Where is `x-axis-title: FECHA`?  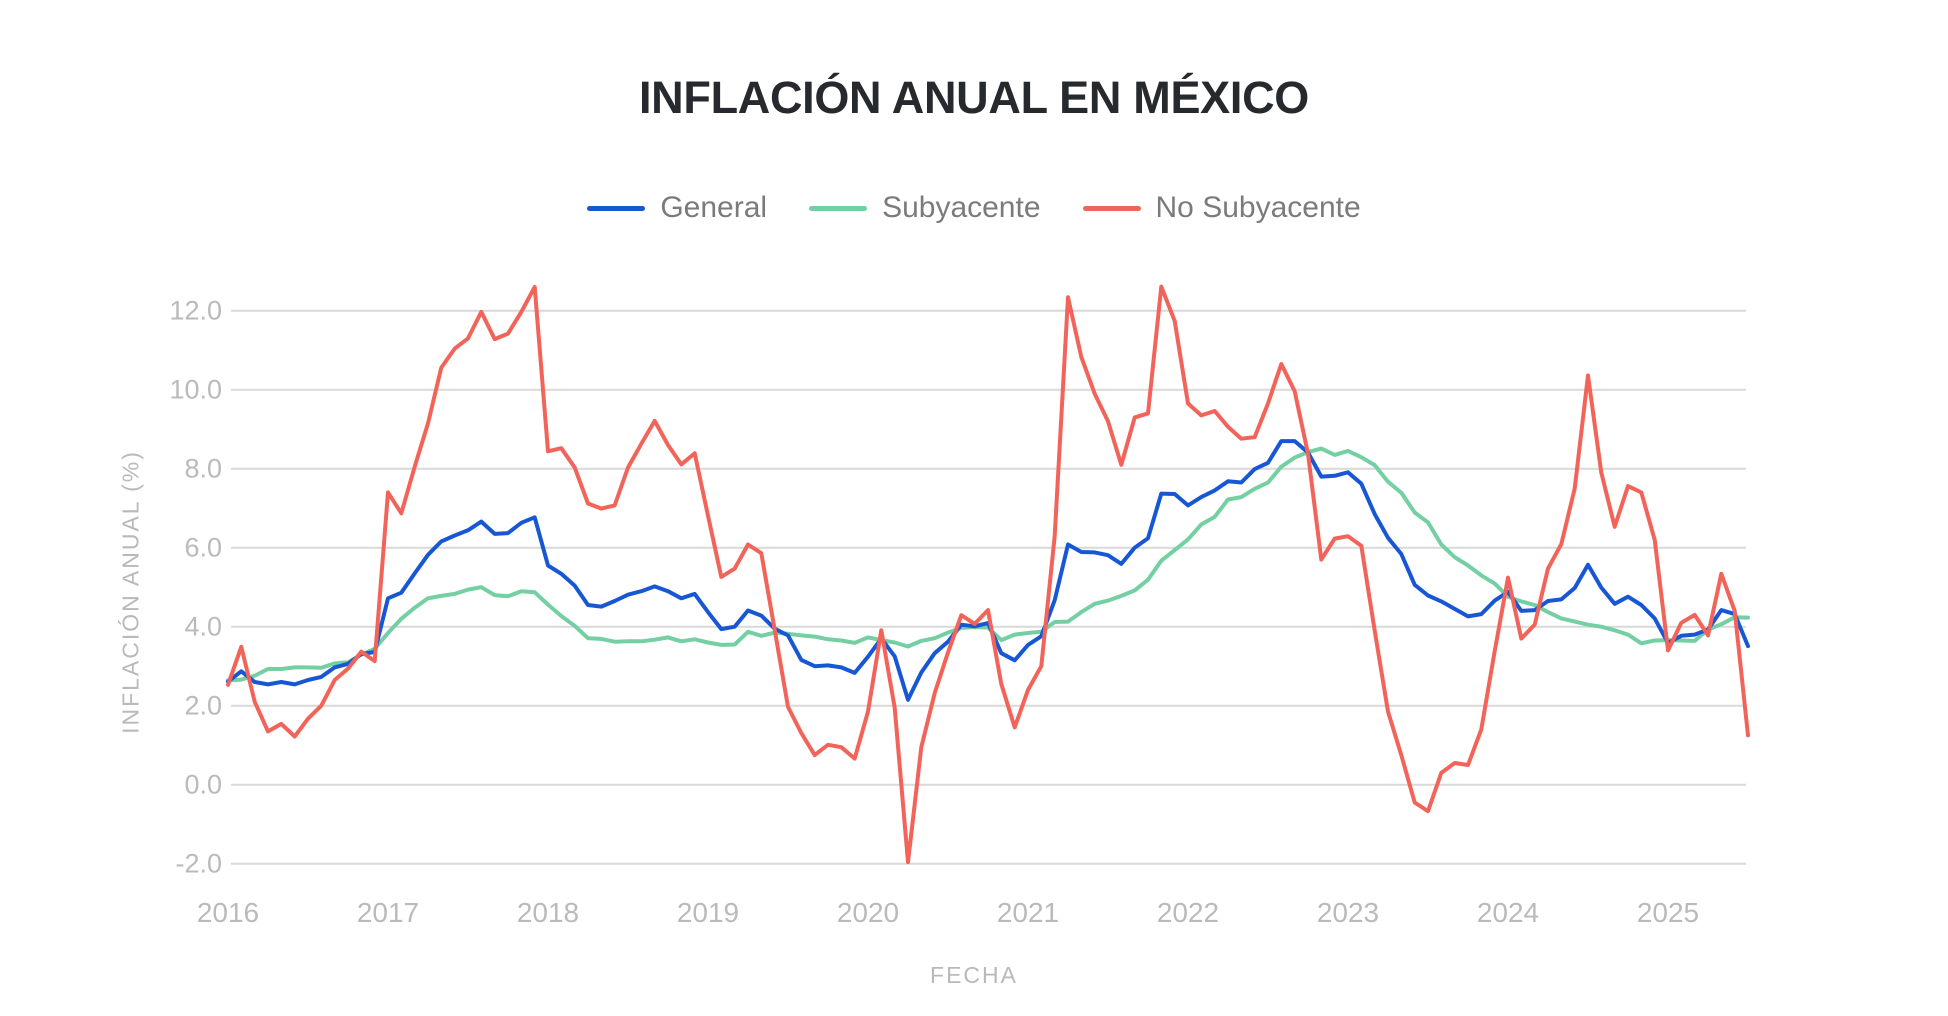 x-axis-title: FECHA is located at coordinates (974, 975).